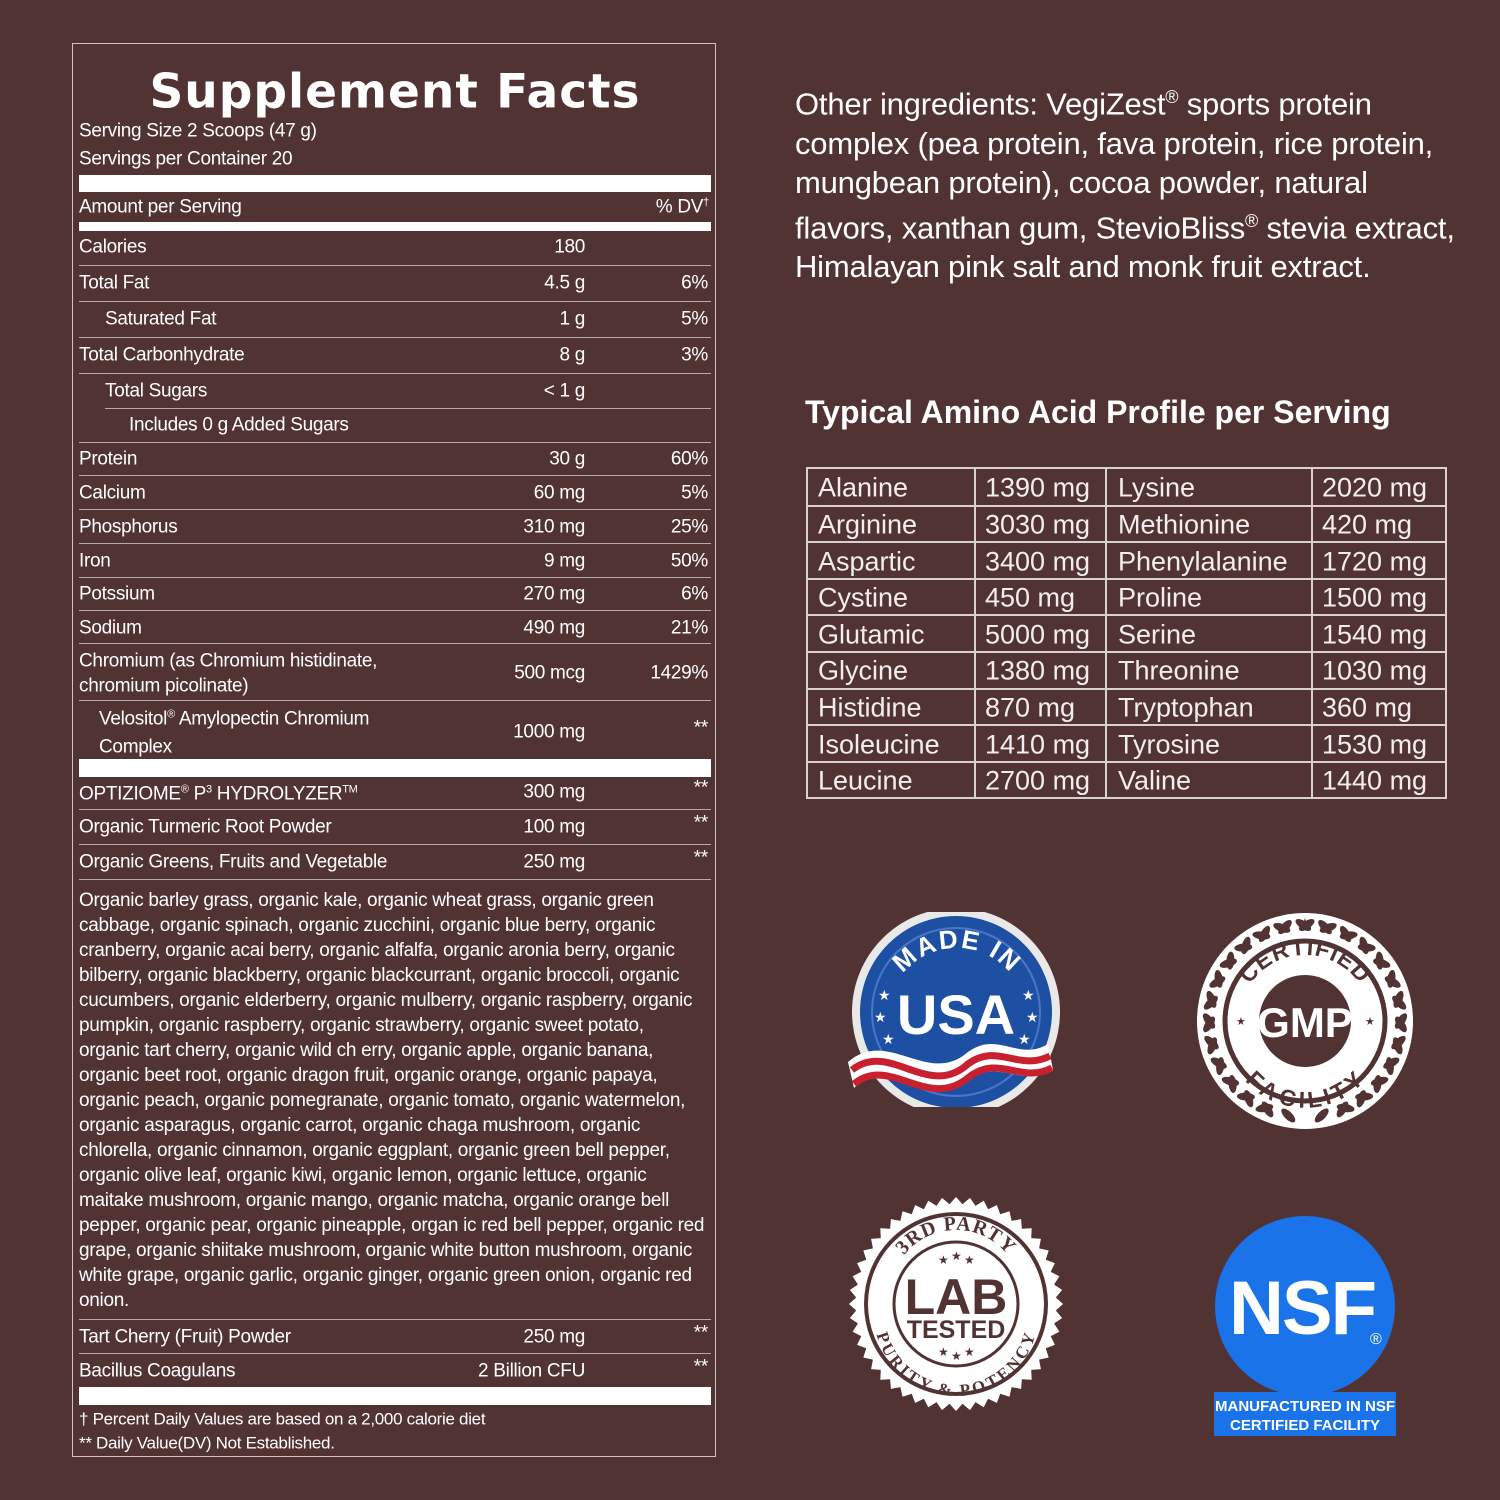  I want to click on nsf-registered-mark: ®, so click(1376, 1339).